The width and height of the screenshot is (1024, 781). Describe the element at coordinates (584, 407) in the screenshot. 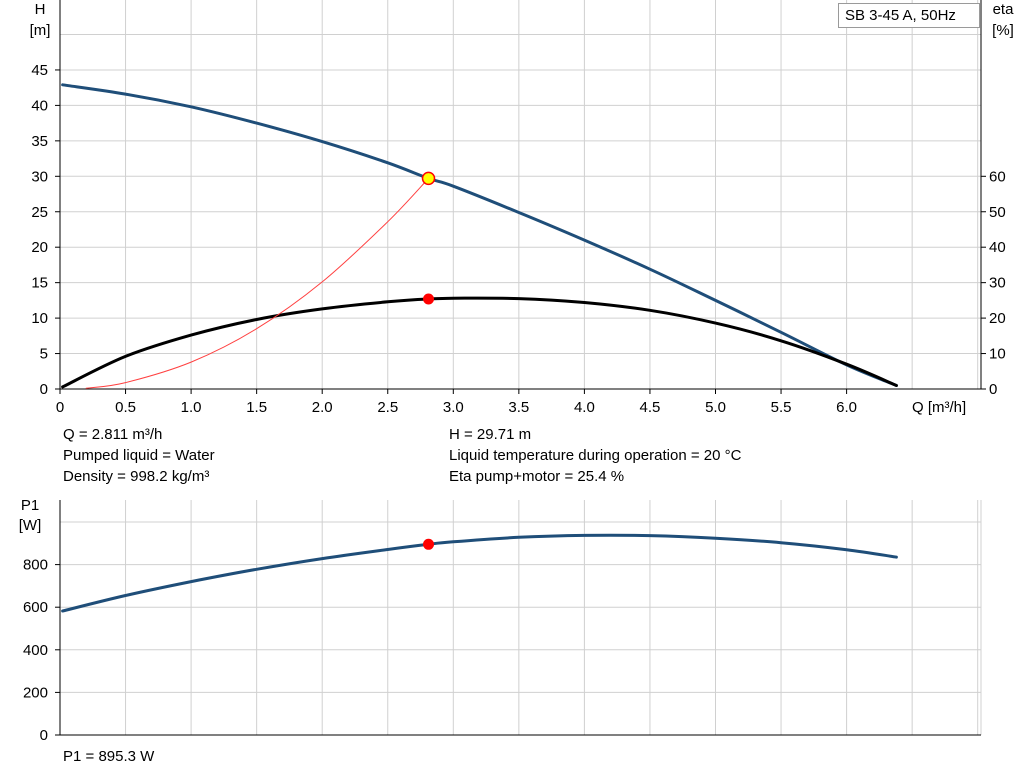

I see `x-tick-label: 4.0` at that location.